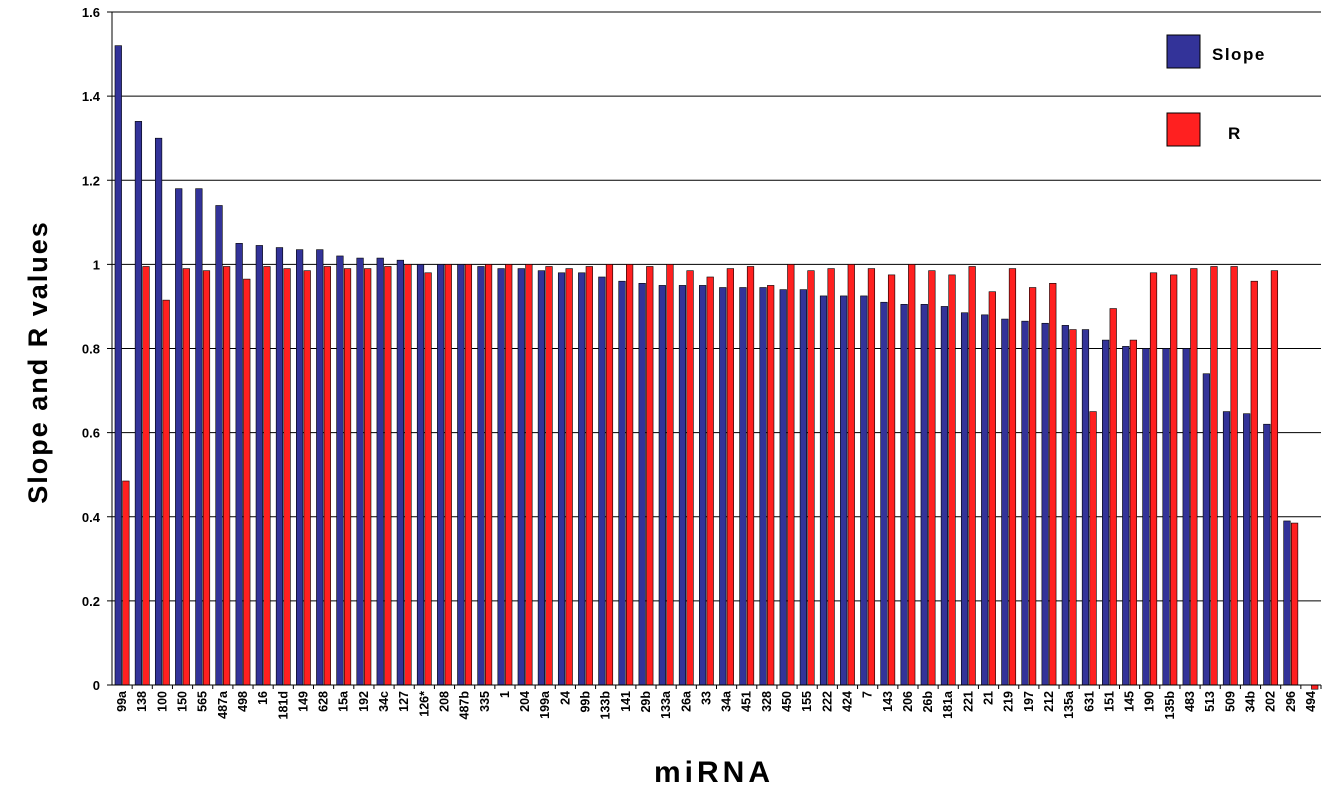  Describe the element at coordinates (787, 701) in the screenshot. I see `x-tick-label: 450` at that location.